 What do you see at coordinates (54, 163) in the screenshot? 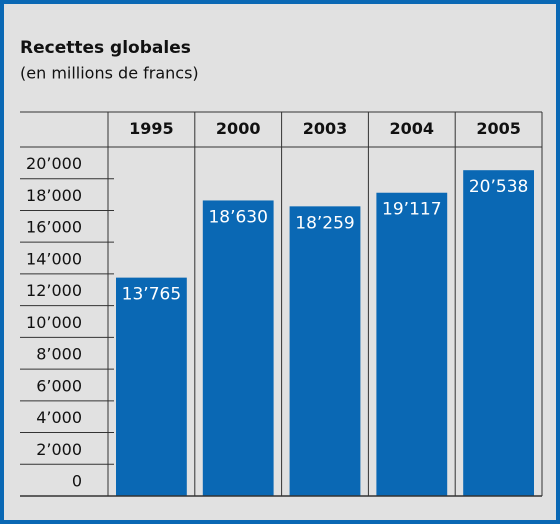
I see `y-tick-label: 20’000` at bounding box center [54, 163].